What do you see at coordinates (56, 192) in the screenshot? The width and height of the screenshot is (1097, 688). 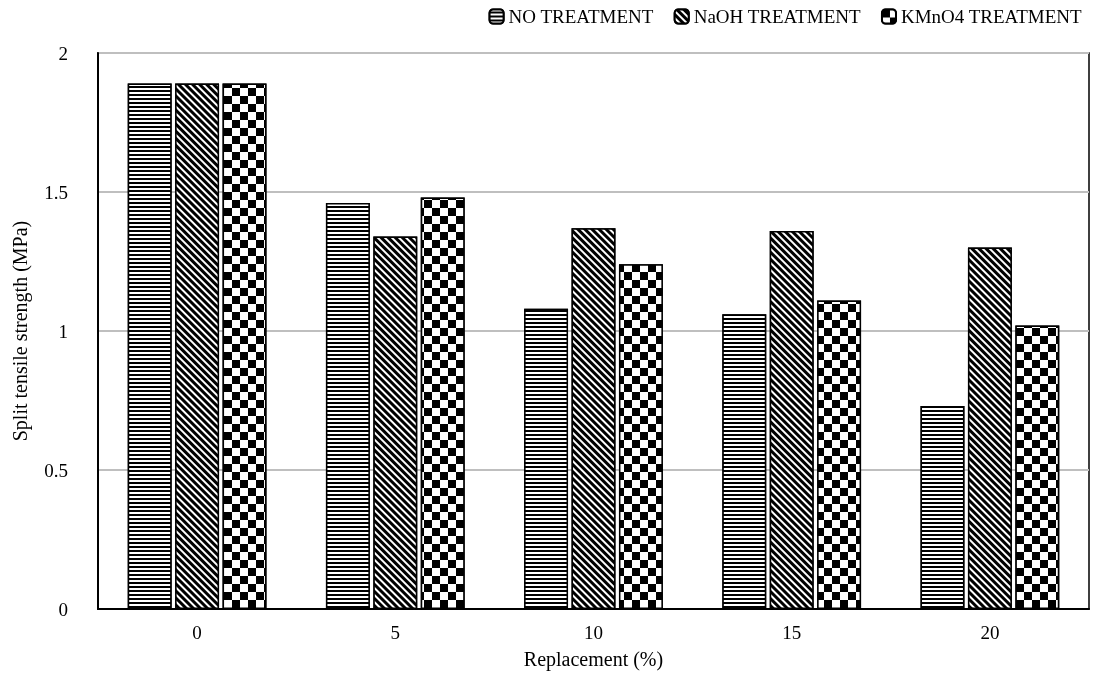 I see `y-tick-label: 1.5` at bounding box center [56, 192].